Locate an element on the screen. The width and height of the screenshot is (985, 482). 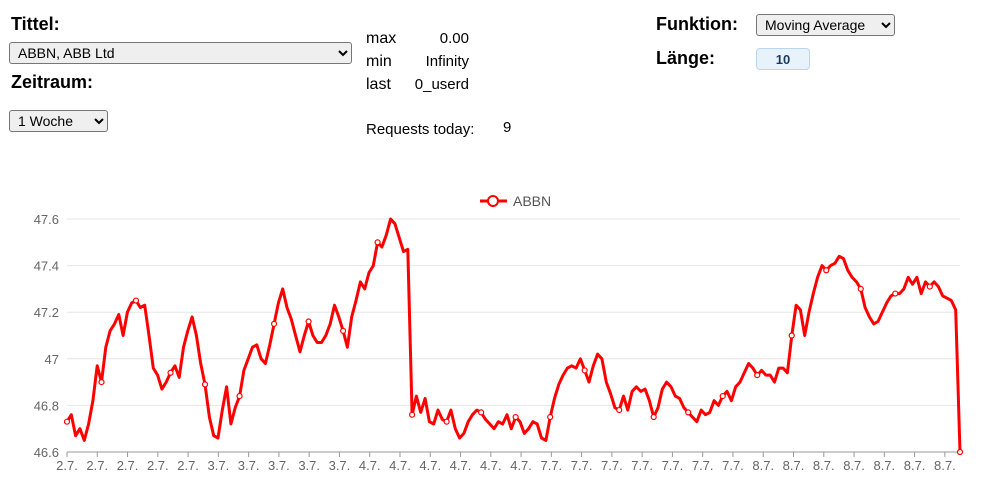
function-select: Moving Average is located at coordinates (825, 25).